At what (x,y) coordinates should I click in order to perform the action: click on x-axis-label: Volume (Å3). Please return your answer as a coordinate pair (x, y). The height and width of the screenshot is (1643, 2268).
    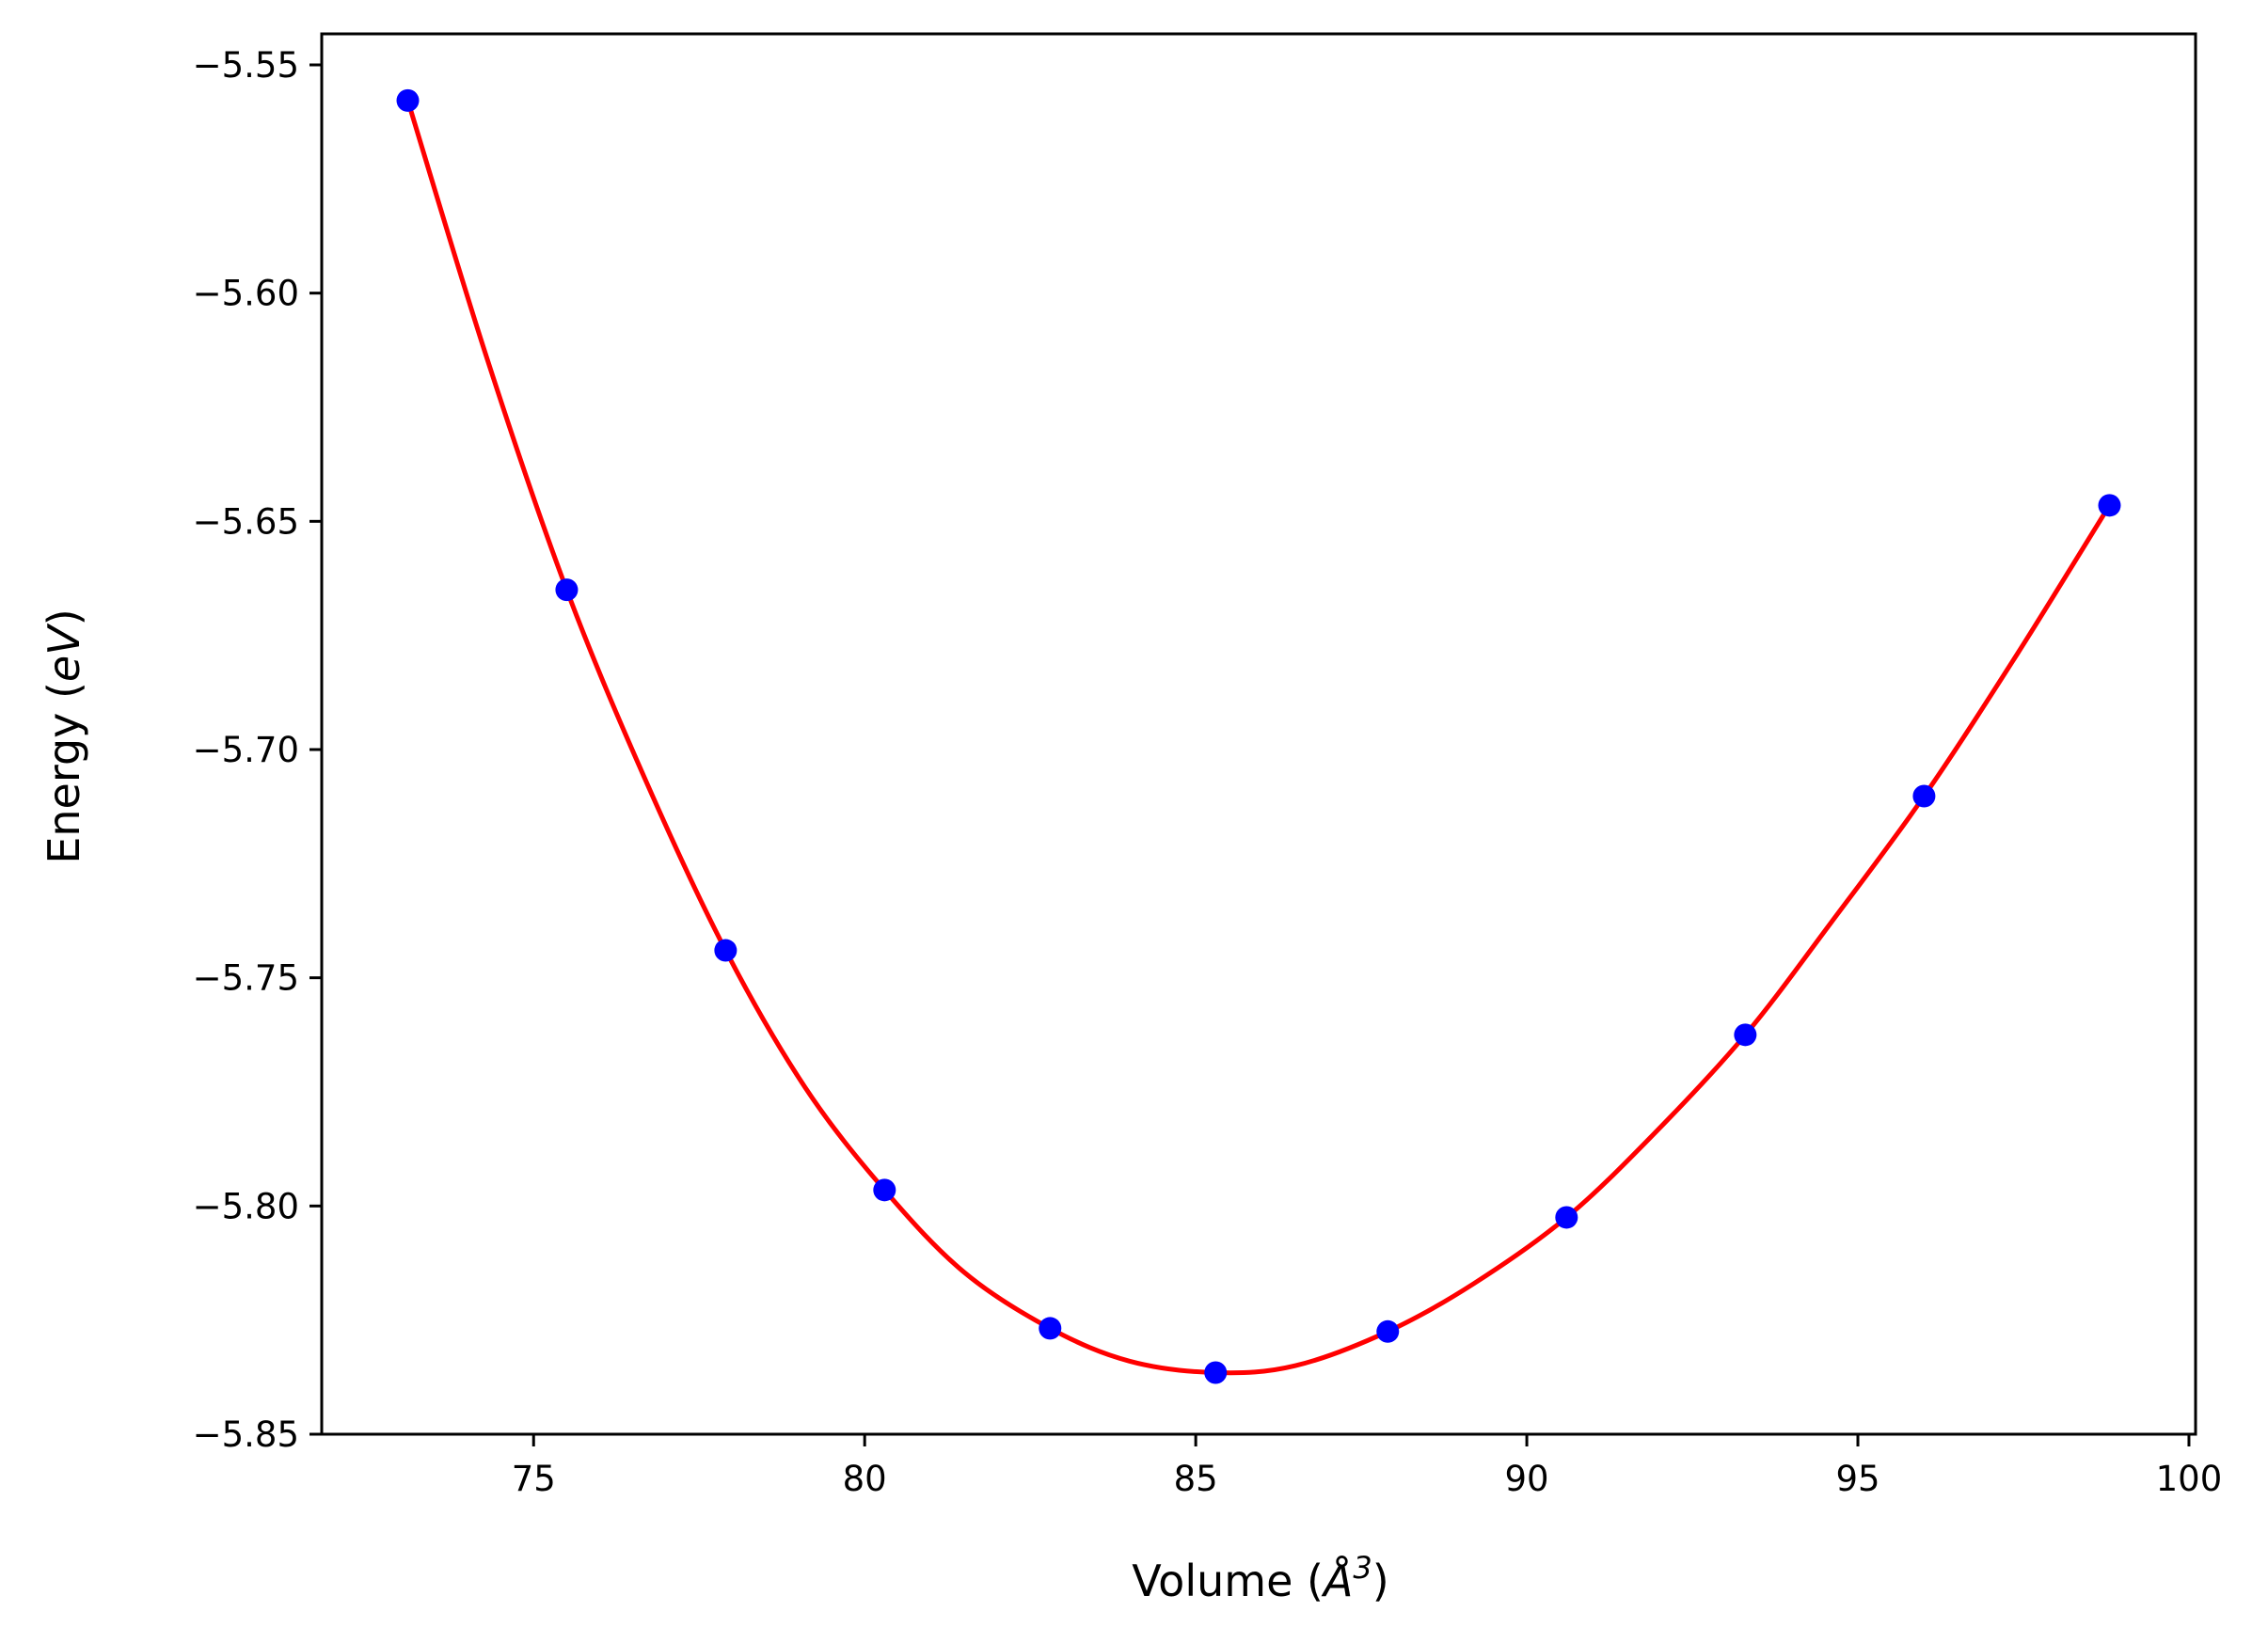
    Looking at the image, I should click on (1260, 1578).